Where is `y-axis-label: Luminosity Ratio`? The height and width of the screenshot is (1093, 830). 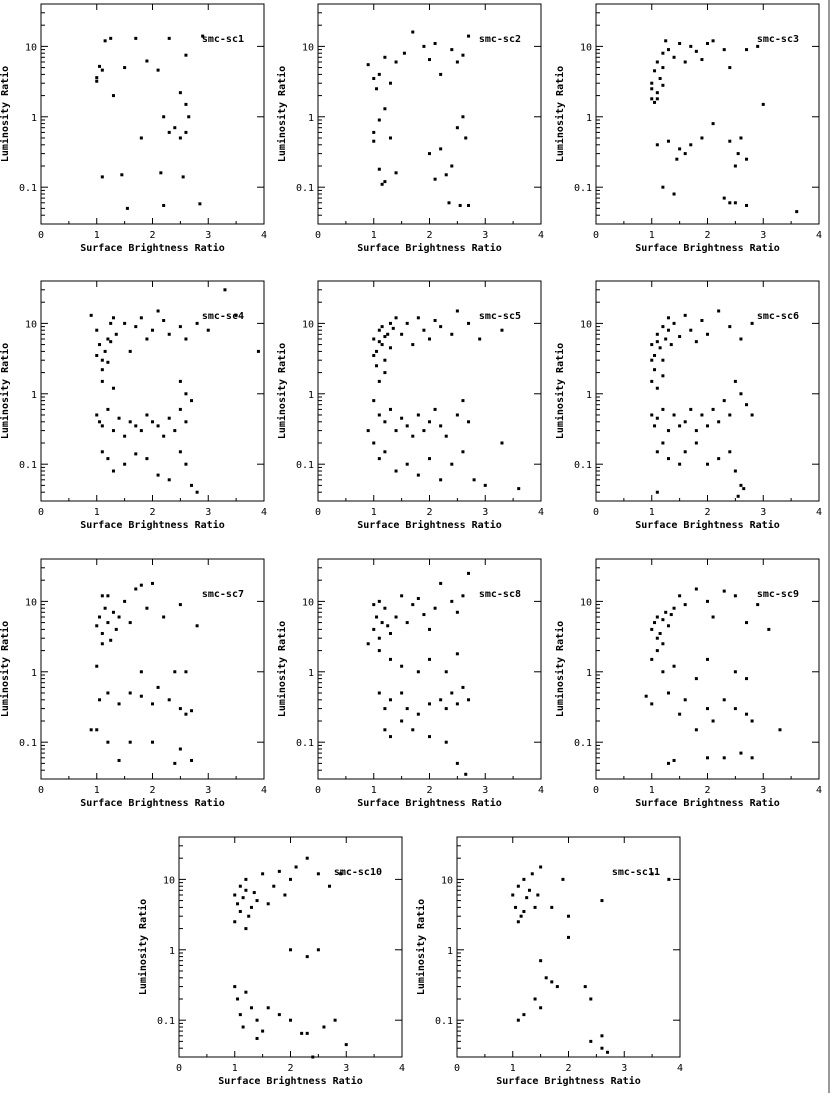 y-axis-label: Luminosity Ratio is located at coordinates (282, 114).